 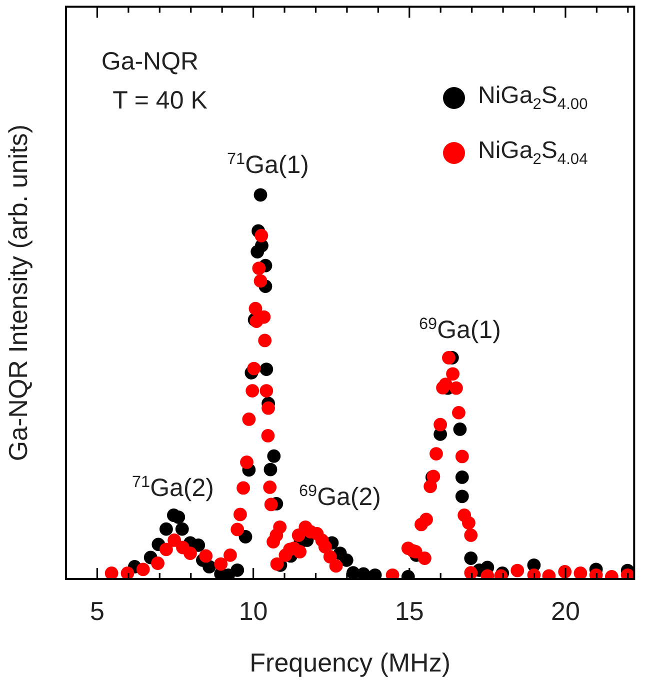 What do you see at coordinates (409, 611) in the screenshot?
I see `x-tick-label: 15` at bounding box center [409, 611].